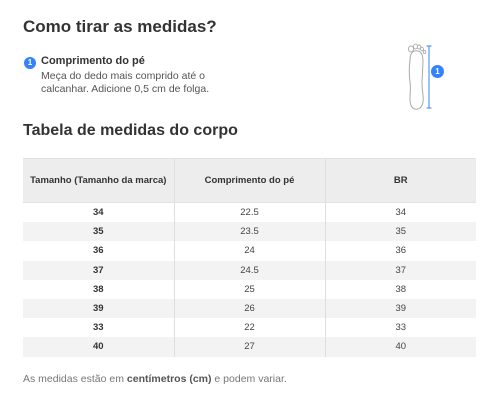  I want to click on cell-br: 40, so click(400, 347).